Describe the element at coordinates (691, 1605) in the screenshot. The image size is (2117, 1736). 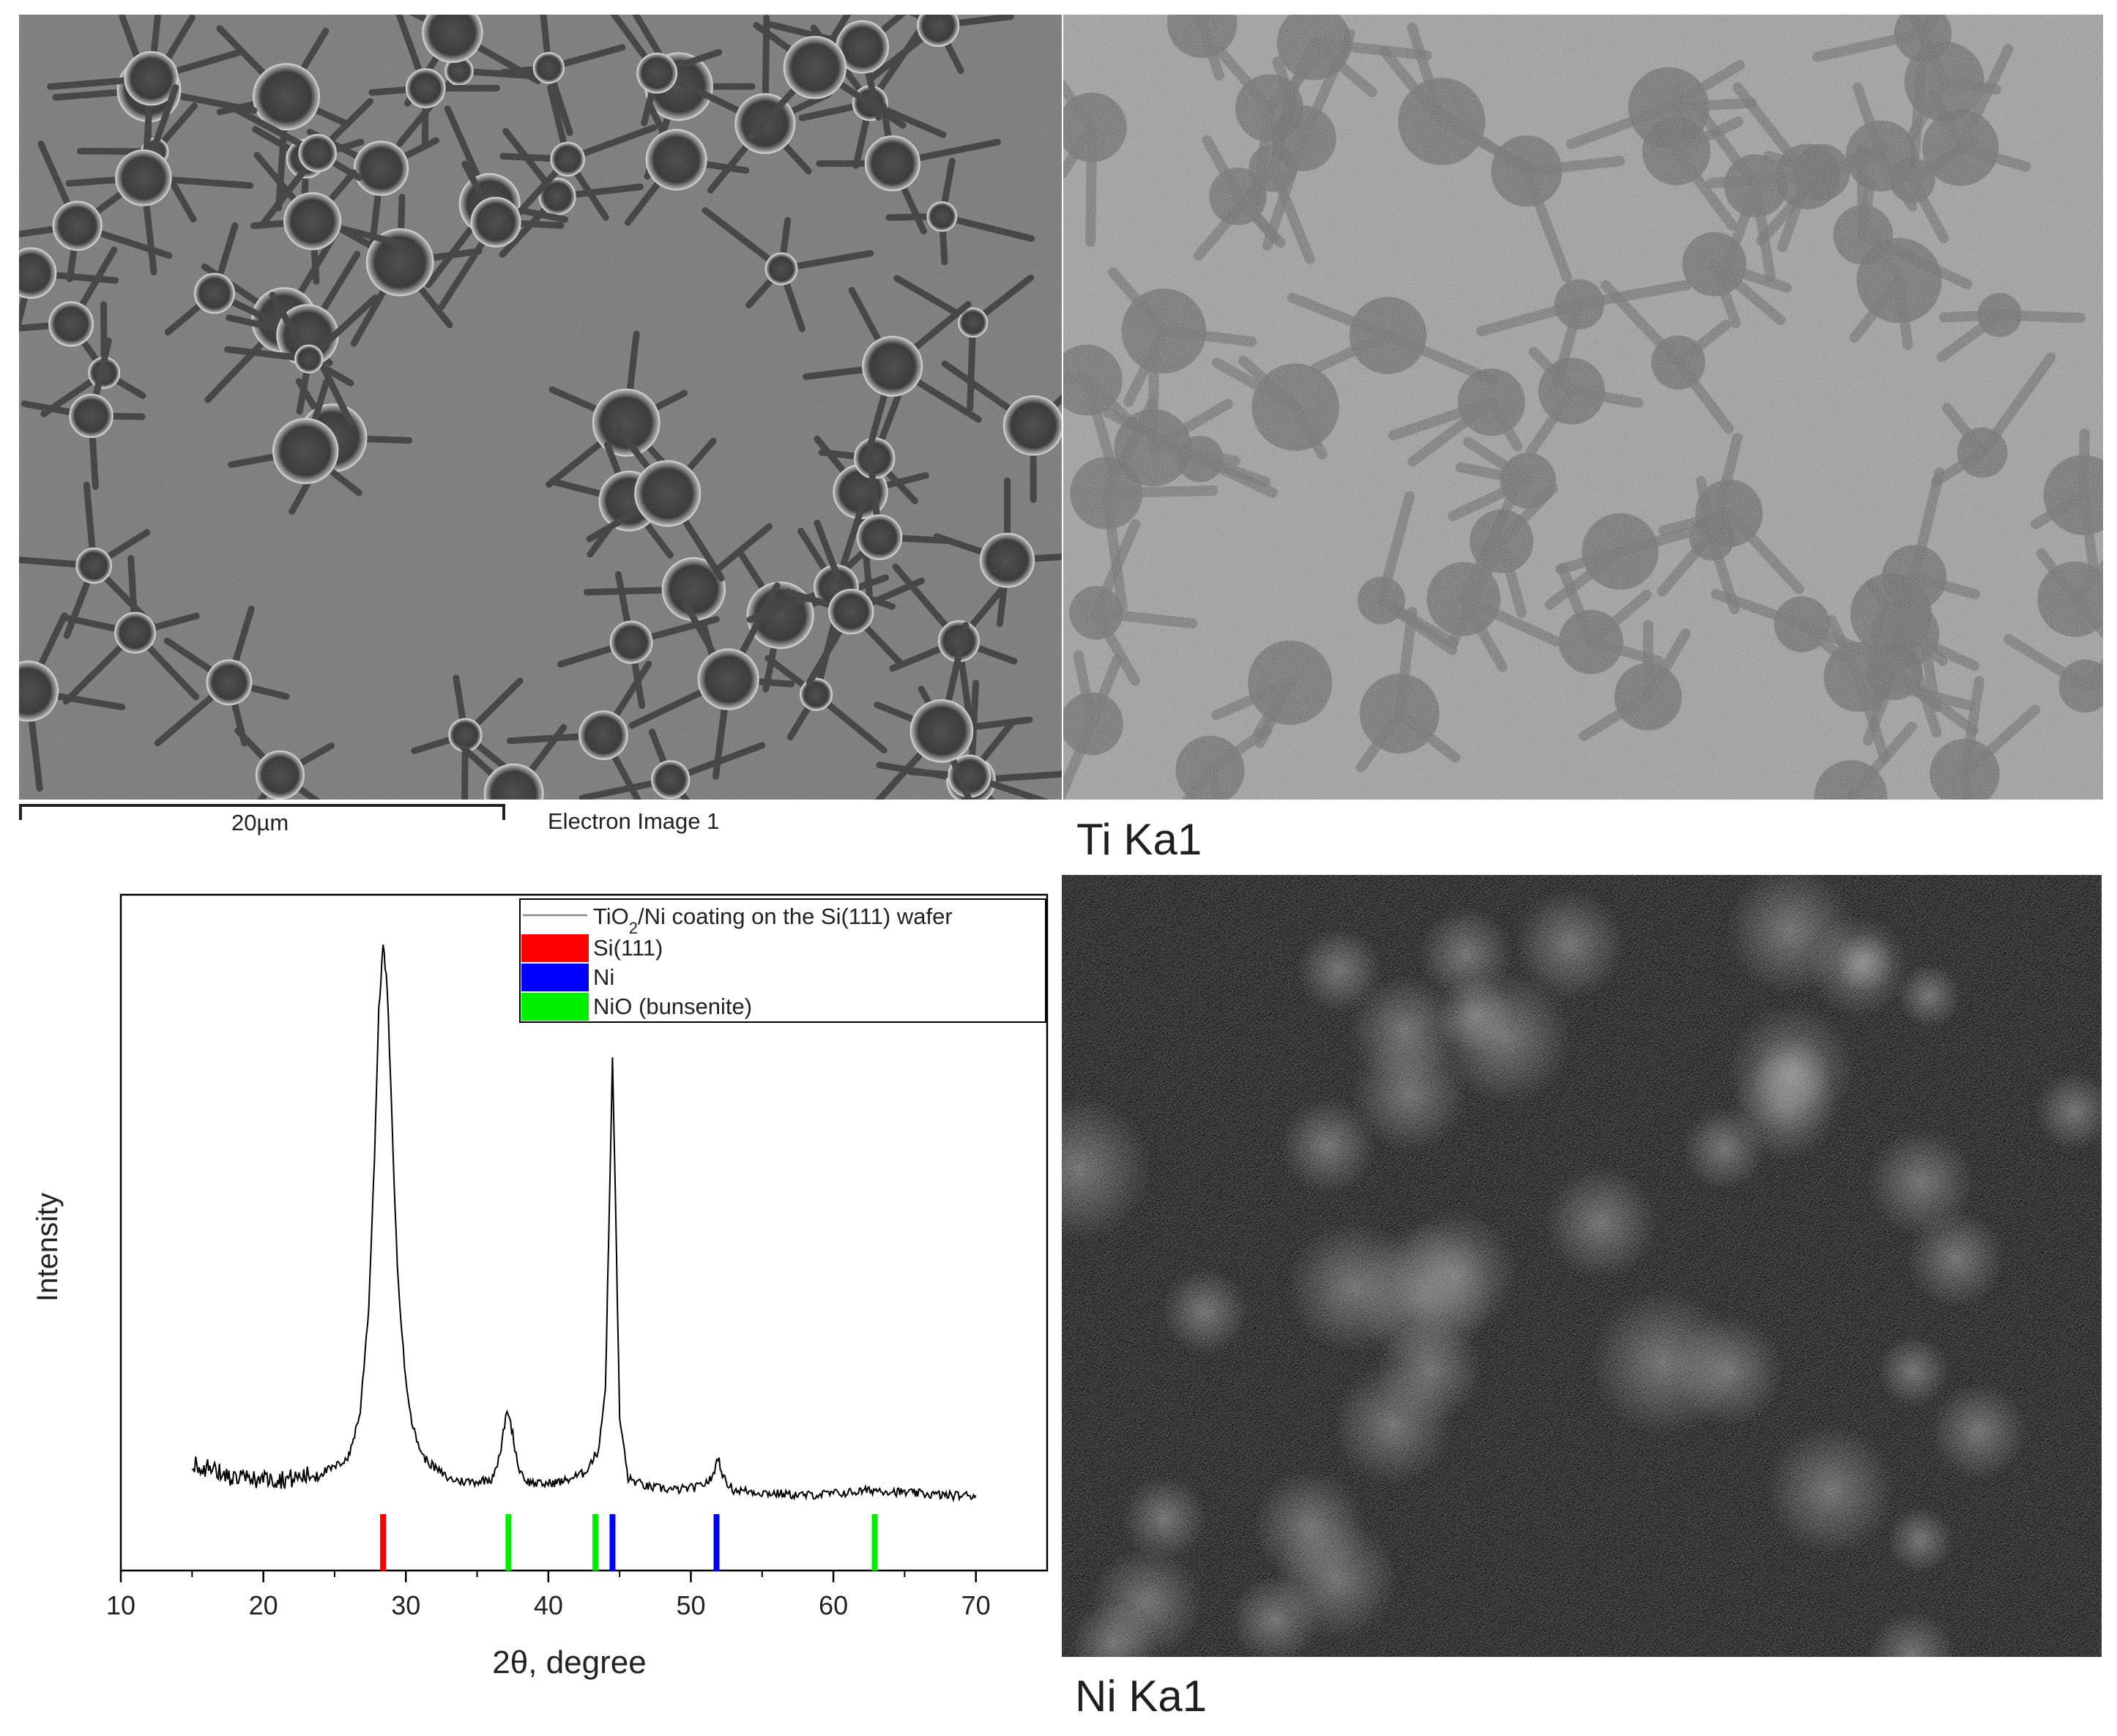
I see `x-tick-label: 50` at that location.